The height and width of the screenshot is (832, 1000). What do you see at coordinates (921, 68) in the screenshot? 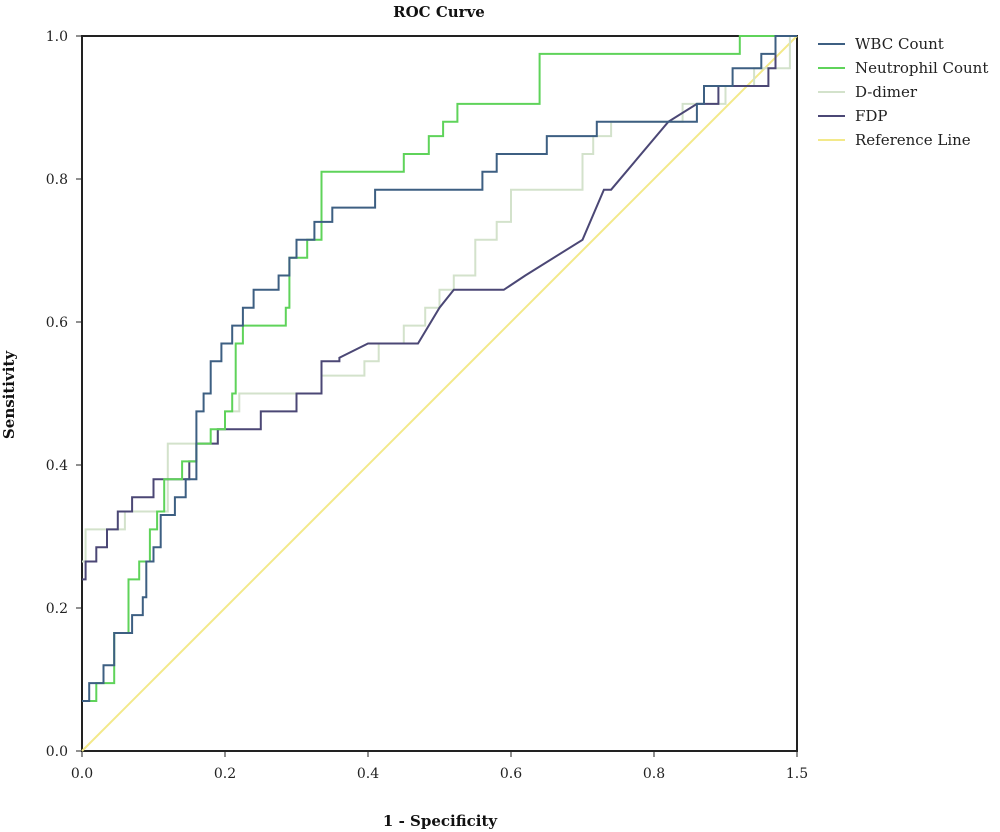
I see `legend-label-neutrophil-count: Neutrophil Count` at bounding box center [921, 68].